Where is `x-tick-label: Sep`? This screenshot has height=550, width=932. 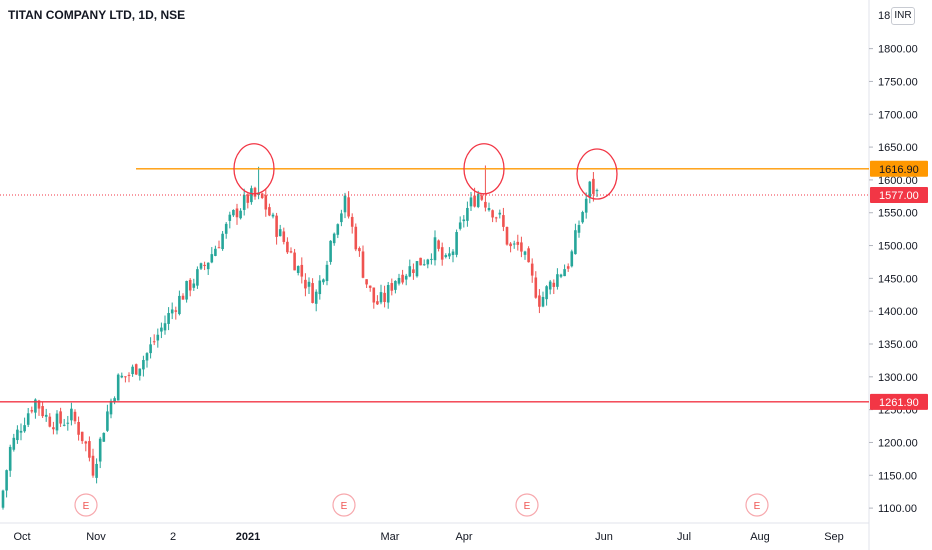 x-tick-label: Sep is located at coordinates (834, 537).